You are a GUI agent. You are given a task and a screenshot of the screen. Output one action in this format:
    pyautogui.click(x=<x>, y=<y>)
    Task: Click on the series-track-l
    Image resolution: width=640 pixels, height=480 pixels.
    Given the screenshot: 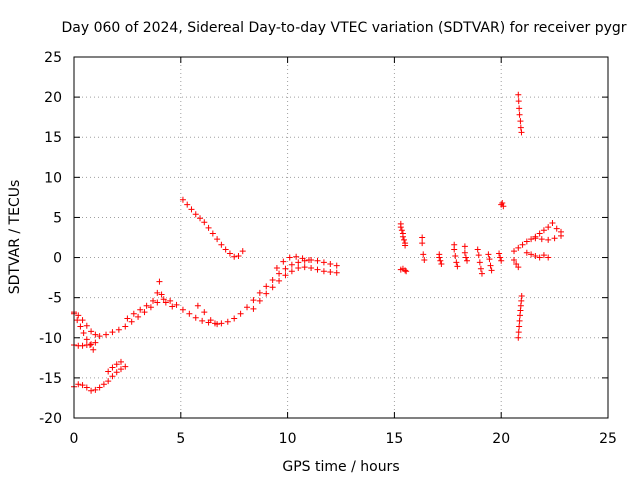 What is the action you would take?
    pyautogui.click(x=403, y=270)
    